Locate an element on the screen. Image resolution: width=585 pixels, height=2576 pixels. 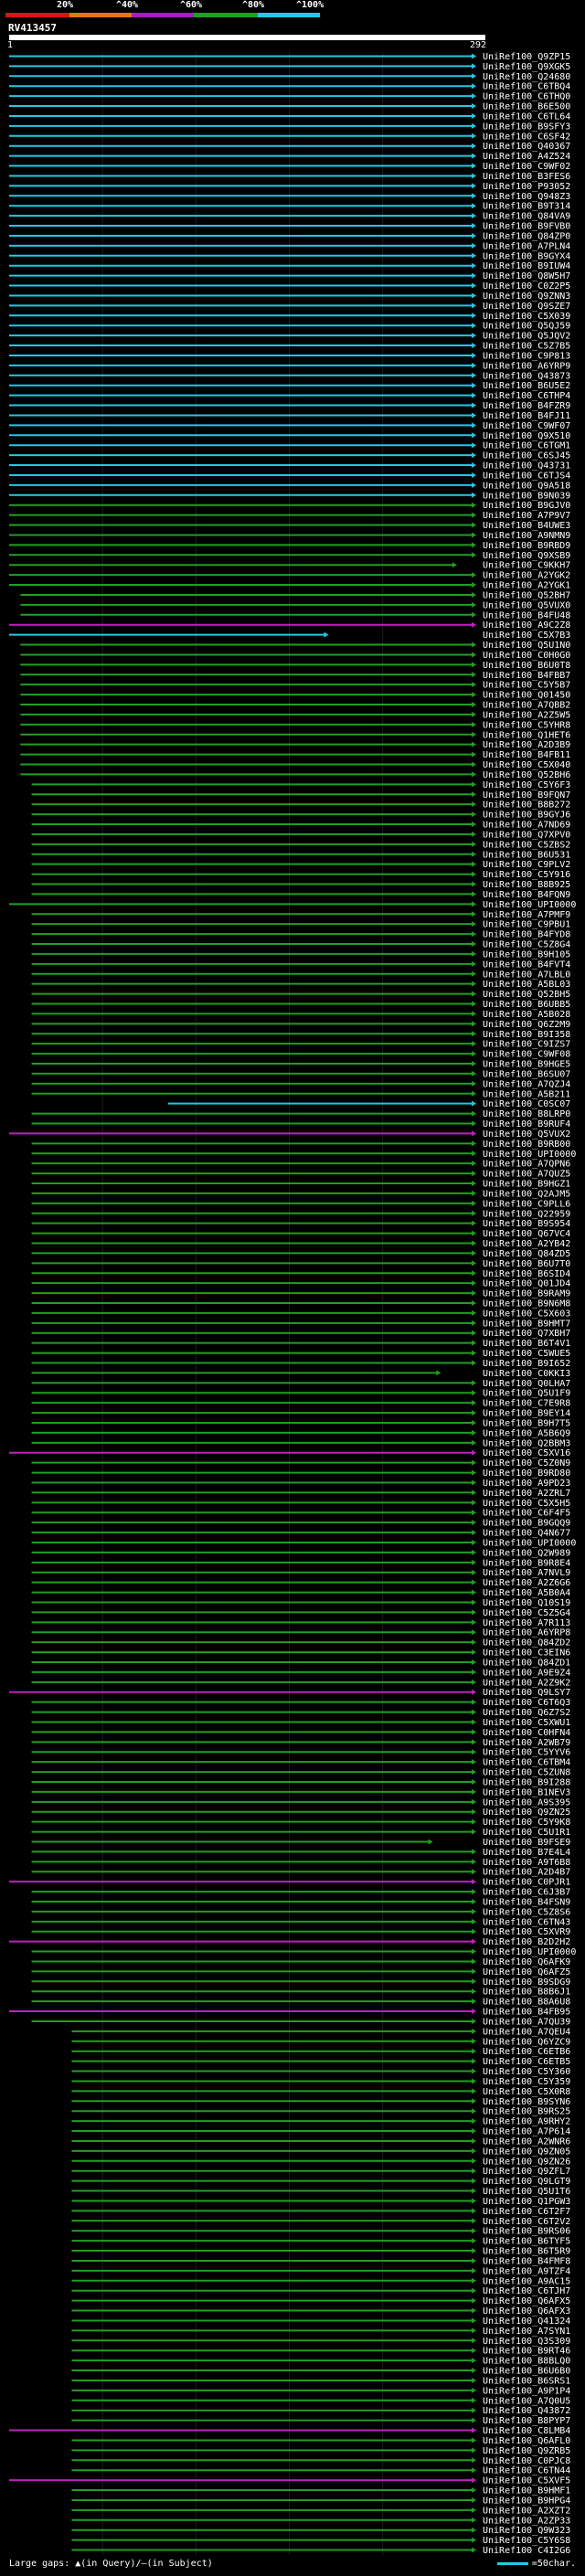
alignment-row: UniRef100_C5Y5B7 is located at coordinates (295, 686).